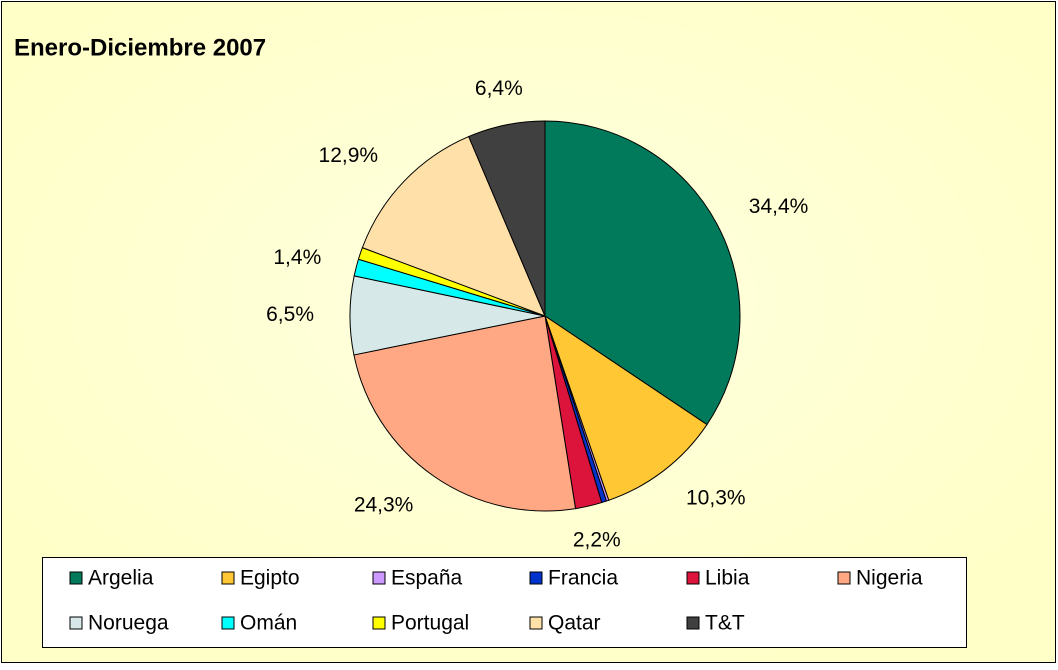 This screenshot has height=670, width=1058. Describe the element at coordinates (140, 47) in the screenshot. I see `chart-title: Enero-Diciembre 2007` at that location.